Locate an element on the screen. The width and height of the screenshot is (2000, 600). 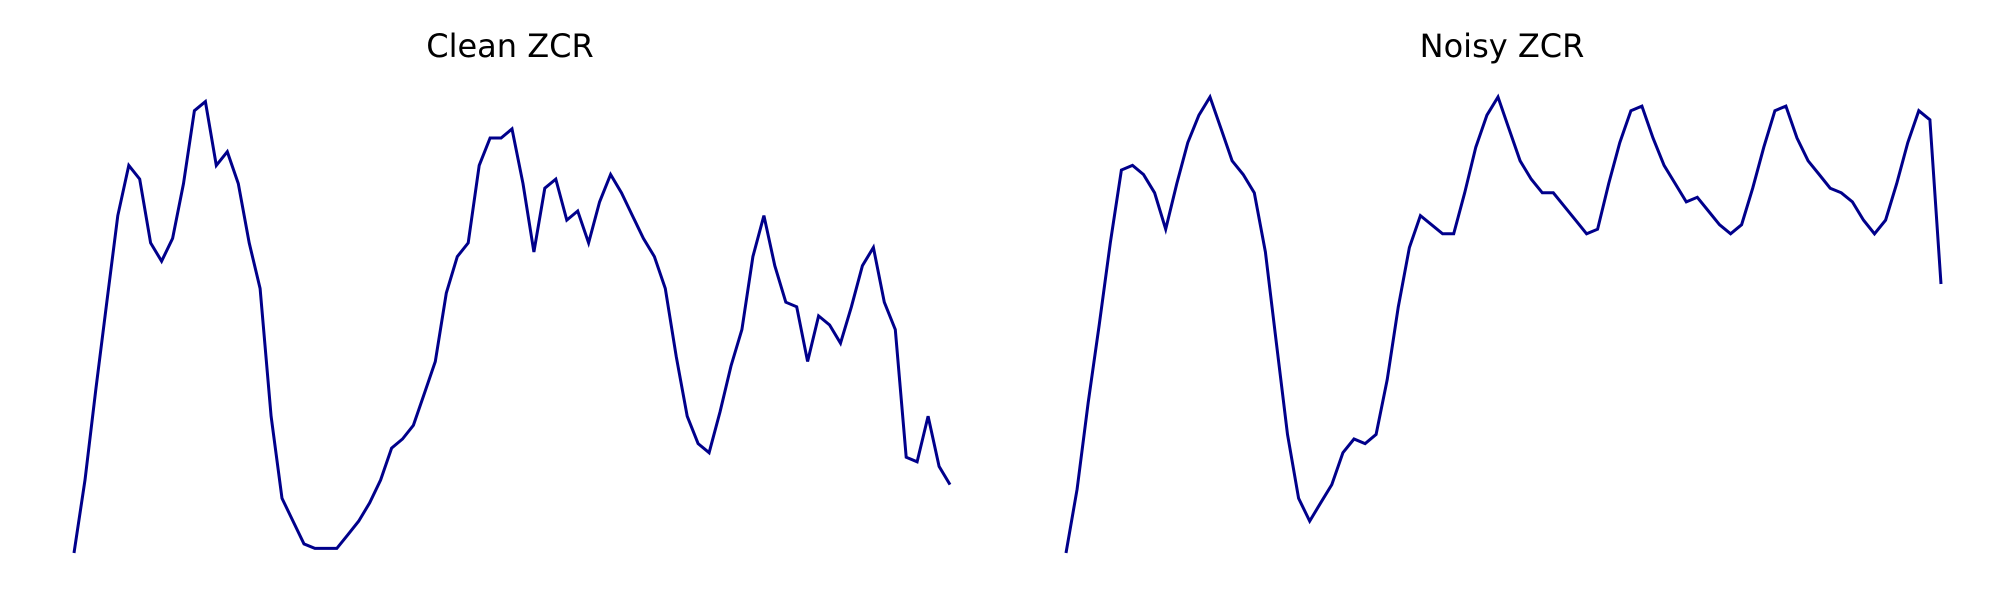
chart-title-clean: Clean ZCR is located at coordinates (509, 46).